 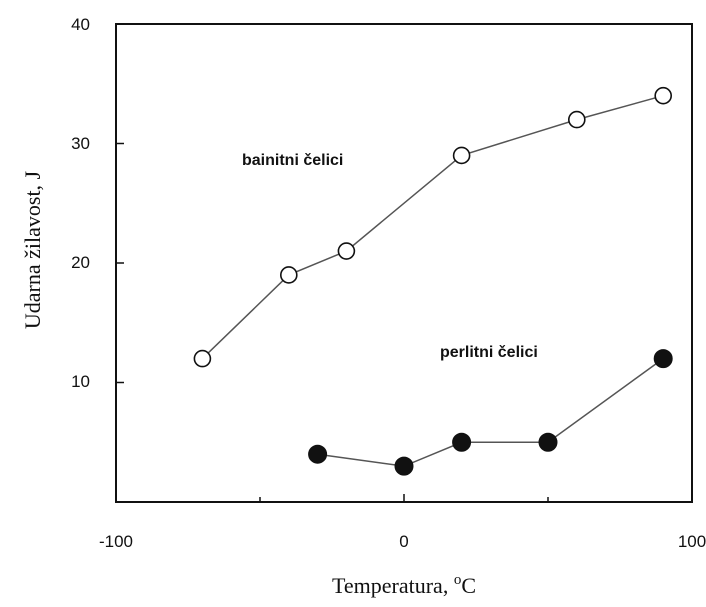 What do you see at coordinates (403, 541) in the screenshot?
I see `x-tick-label-zero: 0` at bounding box center [403, 541].